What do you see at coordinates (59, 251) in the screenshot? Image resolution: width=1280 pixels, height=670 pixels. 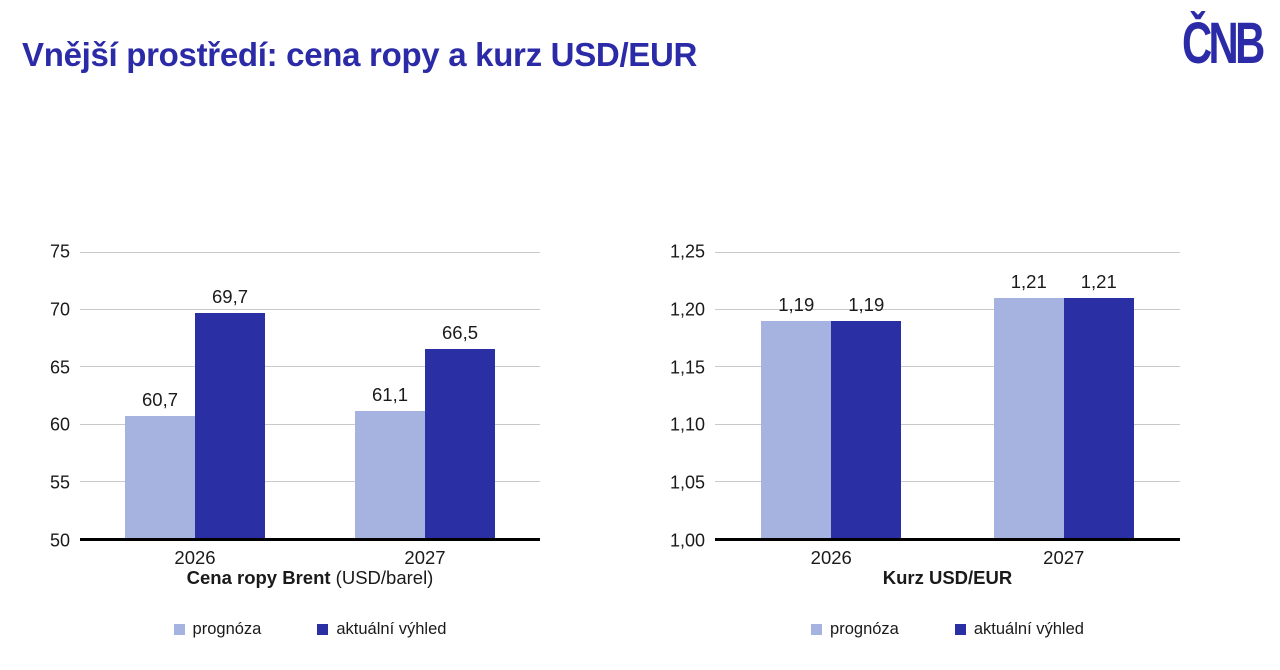 I see `y-tick-label: 75` at bounding box center [59, 251].